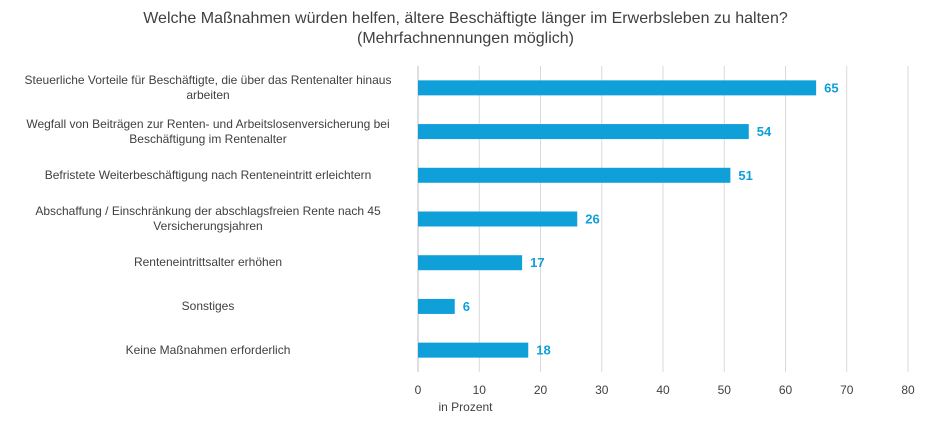 The image size is (931, 432). Describe the element at coordinates (592, 219) in the screenshot. I see `bar-value-label: 26` at that location.